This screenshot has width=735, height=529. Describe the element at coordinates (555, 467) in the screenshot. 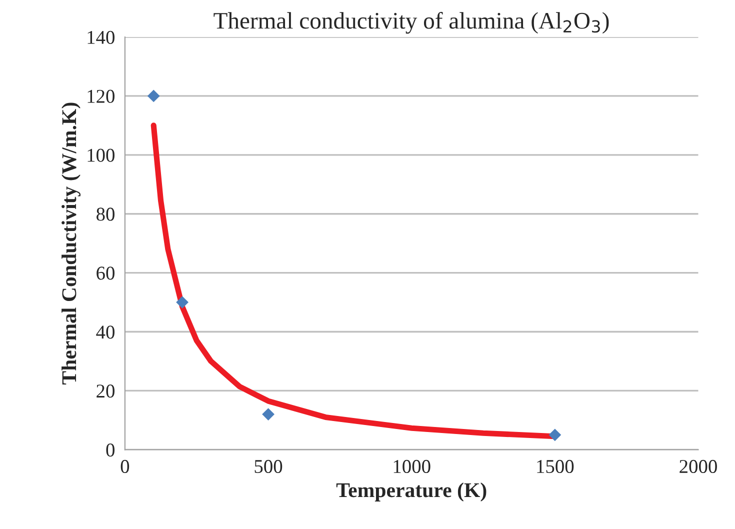

I see `x-tick-label: 1500` at that location.